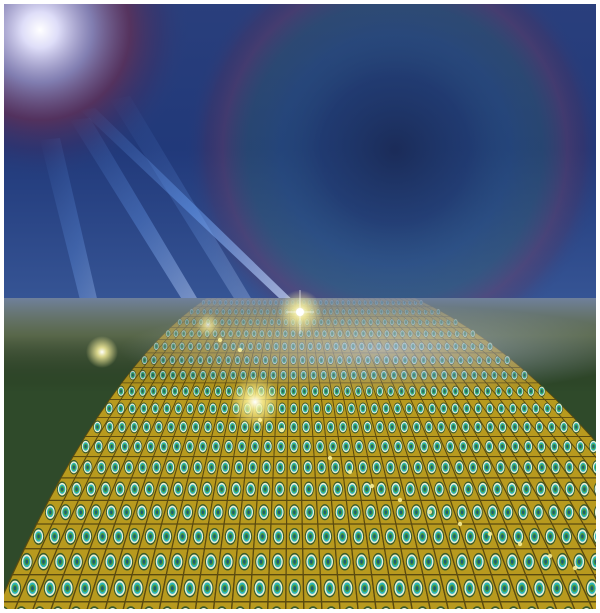 This screenshot has width=600, height=613. I want to click on light-spots, so click(204, 359).